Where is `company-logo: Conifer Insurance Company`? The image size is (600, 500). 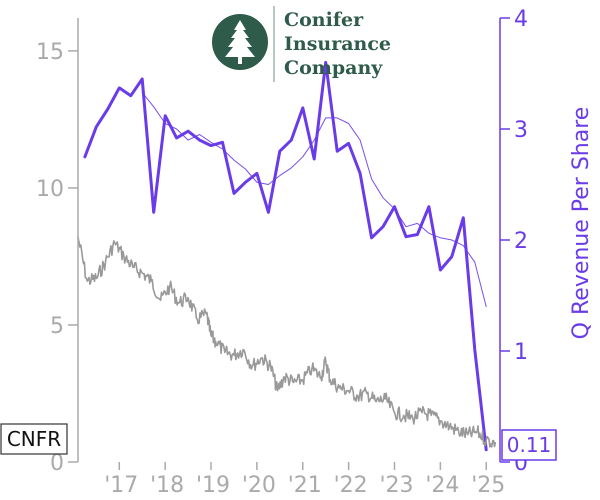 company-logo: Conifer Insurance Company is located at coordinates (301, 44).